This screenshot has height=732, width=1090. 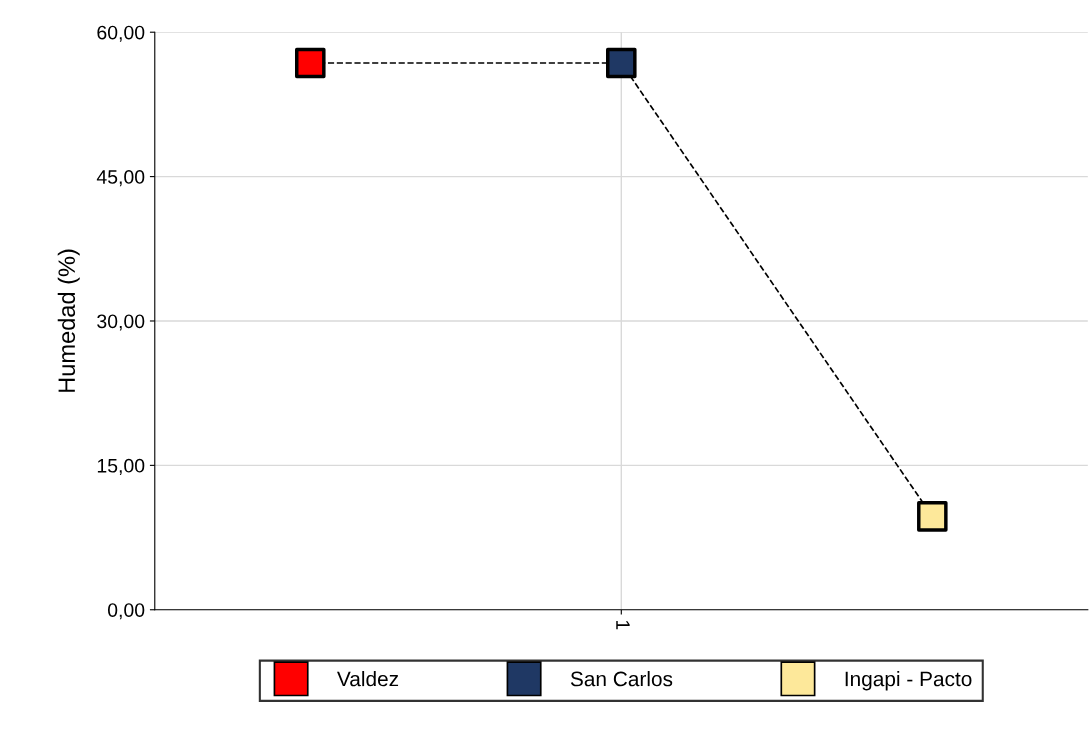 I want to click on legend-label: Ingapi - Pacto, so click(x=908, y=681).